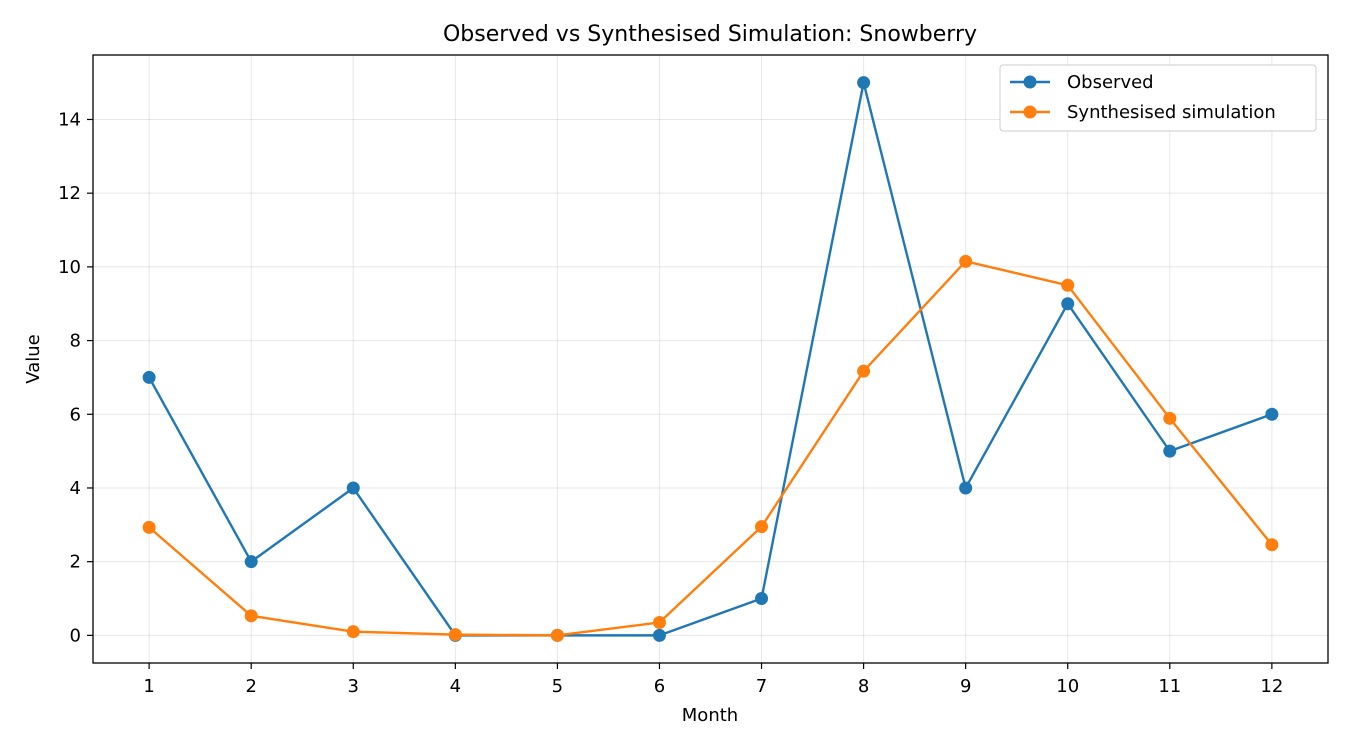 This screenshot has width=1350, height=754. I want to click on x-tick-label: 11, so click(1169, 686).